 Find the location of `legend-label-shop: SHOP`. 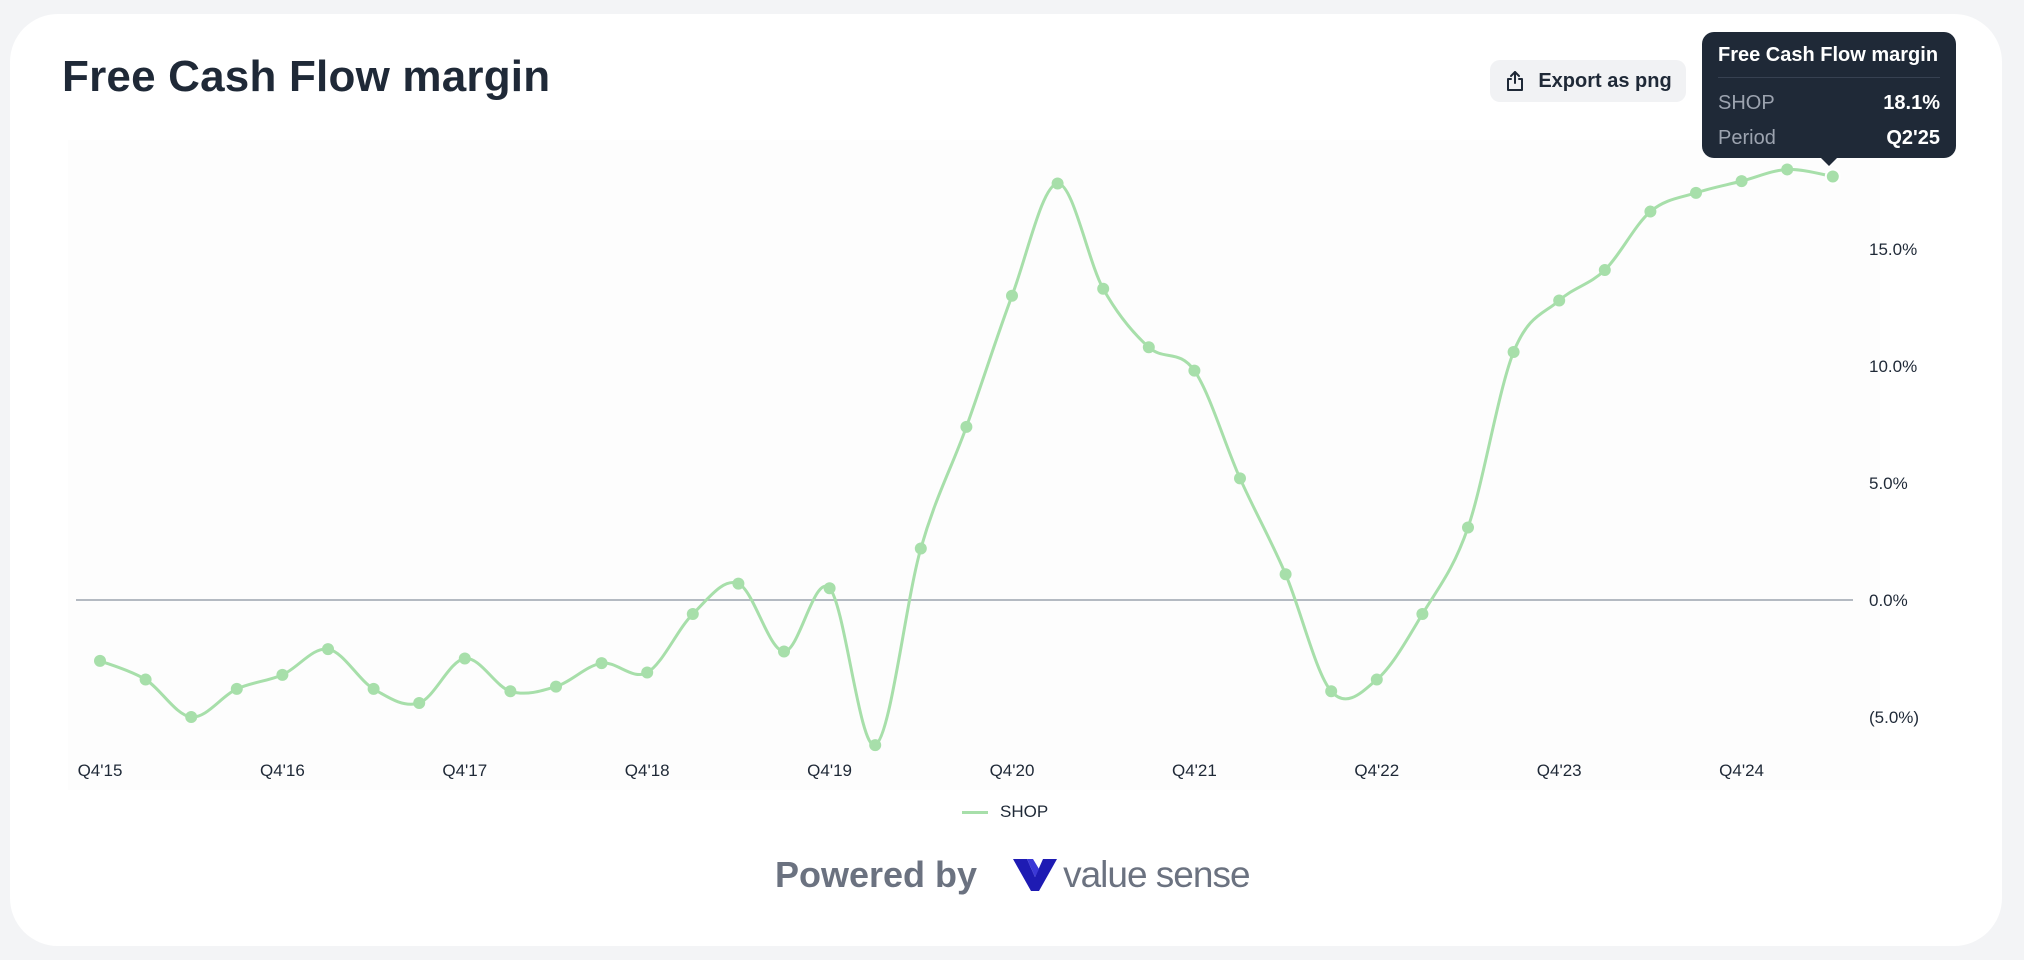

legend-label-shop: SHOP is located at coordinates (1024, 811).